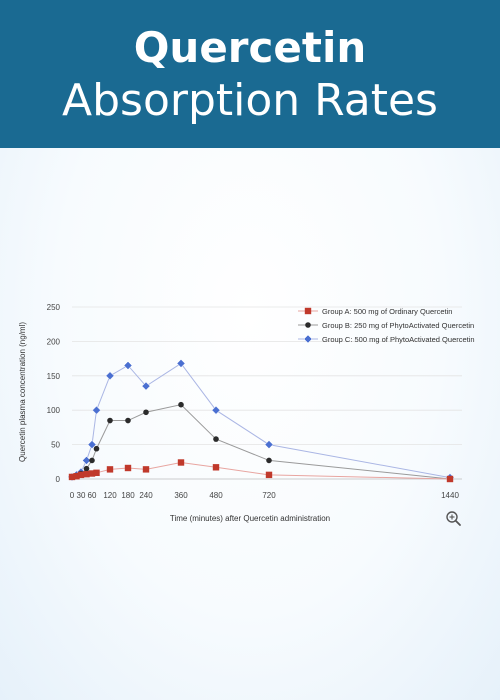 The width and height of the screenshot is (500, 700). What do you see at coordinates (387, 311) in the screenshot?
I see `legend-entry-1: Group A: 500 mg of Ordinary Quercetin` at bounding box center [387, 311].